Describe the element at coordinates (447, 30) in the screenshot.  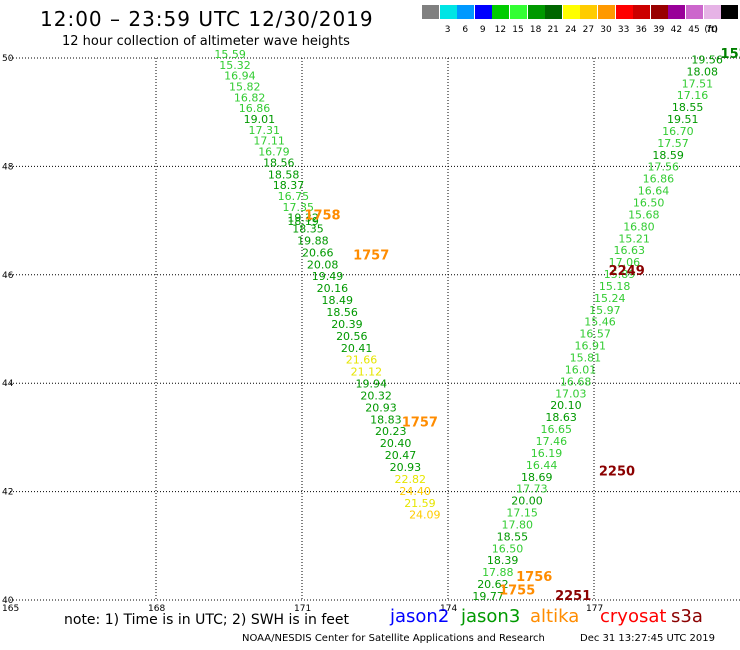
I see `legend-label: 3` at that location.